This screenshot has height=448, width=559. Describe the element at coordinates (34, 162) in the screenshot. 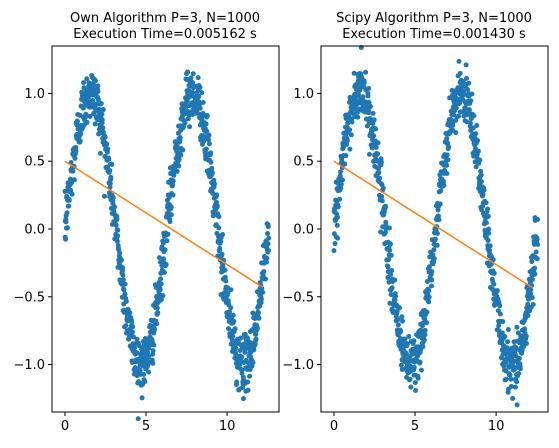

I see `left-y-tick-label: 0.5` at that location.